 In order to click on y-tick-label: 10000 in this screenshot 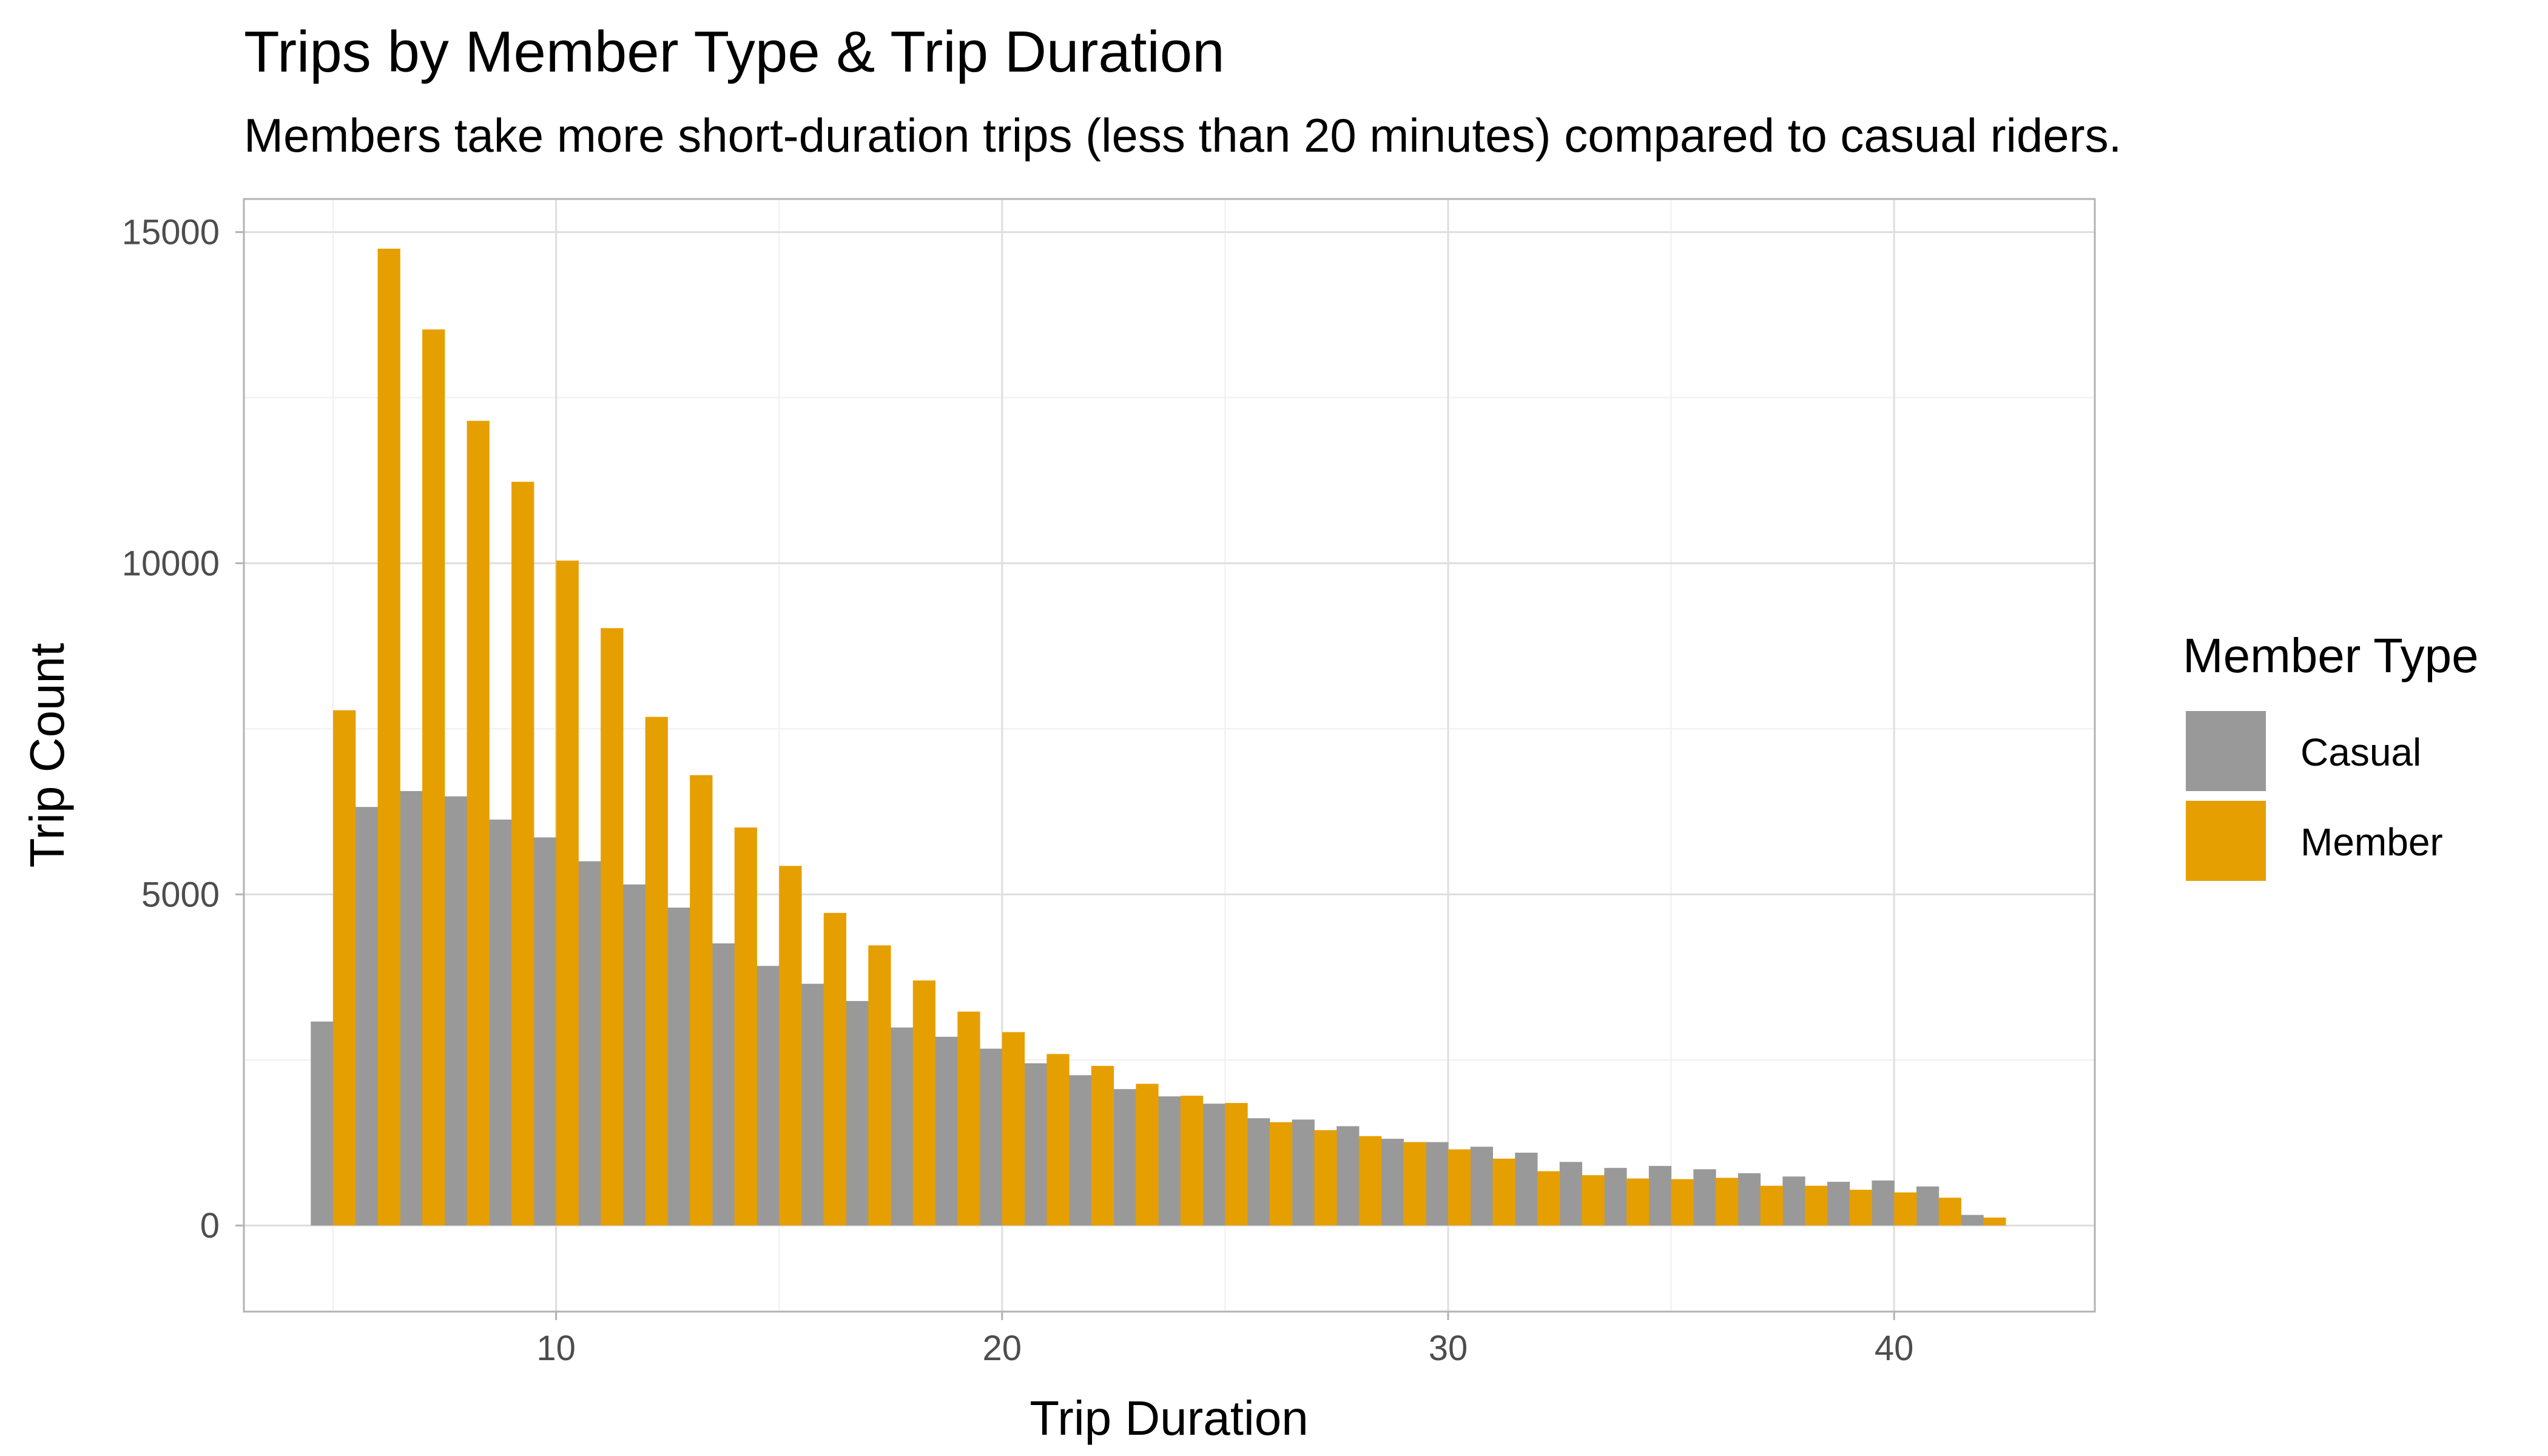, I will do `click(171, 563)`.